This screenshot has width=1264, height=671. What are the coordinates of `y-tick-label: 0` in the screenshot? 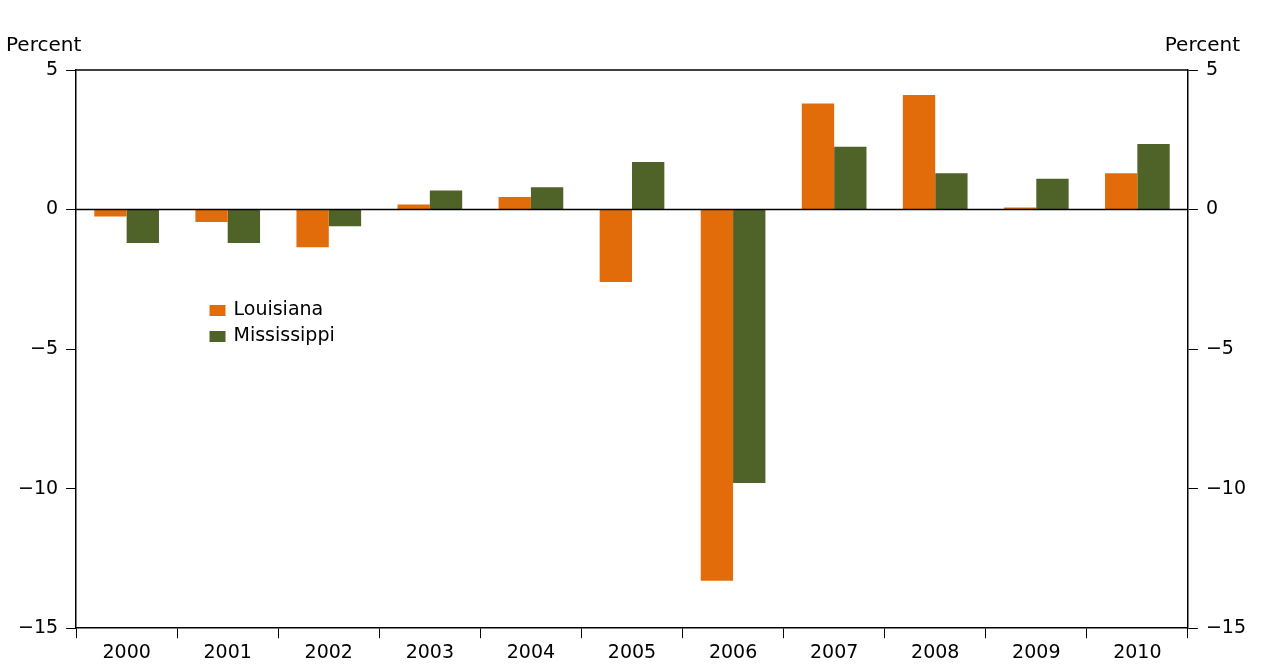 It's located at (52, 207).